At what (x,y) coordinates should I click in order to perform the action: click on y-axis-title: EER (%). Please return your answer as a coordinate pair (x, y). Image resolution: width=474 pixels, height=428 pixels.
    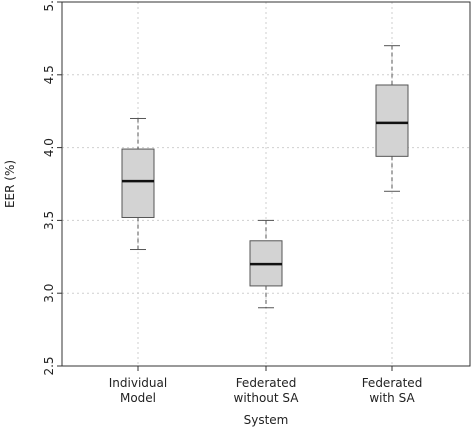
    Looking at the image, I should click on (10, 184).